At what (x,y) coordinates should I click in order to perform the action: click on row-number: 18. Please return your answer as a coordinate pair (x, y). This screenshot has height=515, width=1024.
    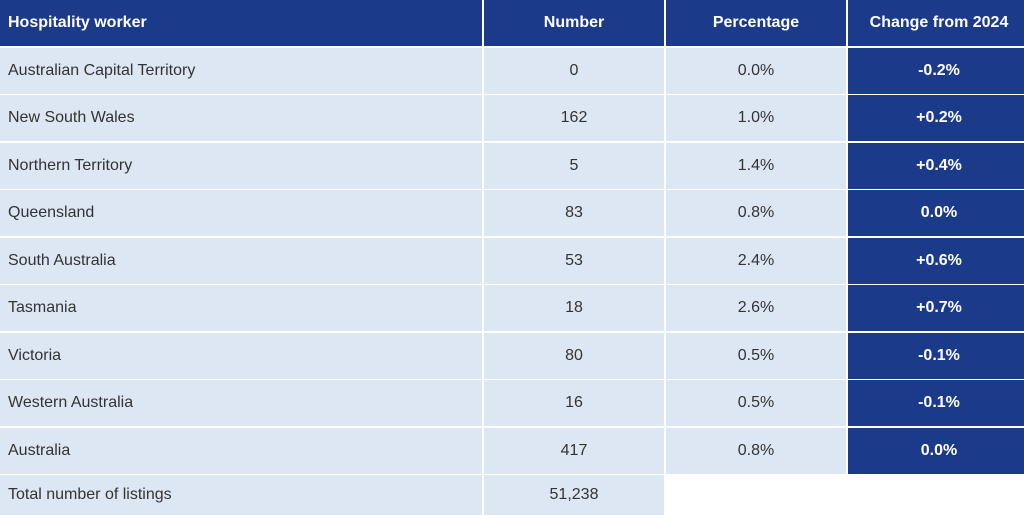
    Looking at the image, I should click on (574, 308).